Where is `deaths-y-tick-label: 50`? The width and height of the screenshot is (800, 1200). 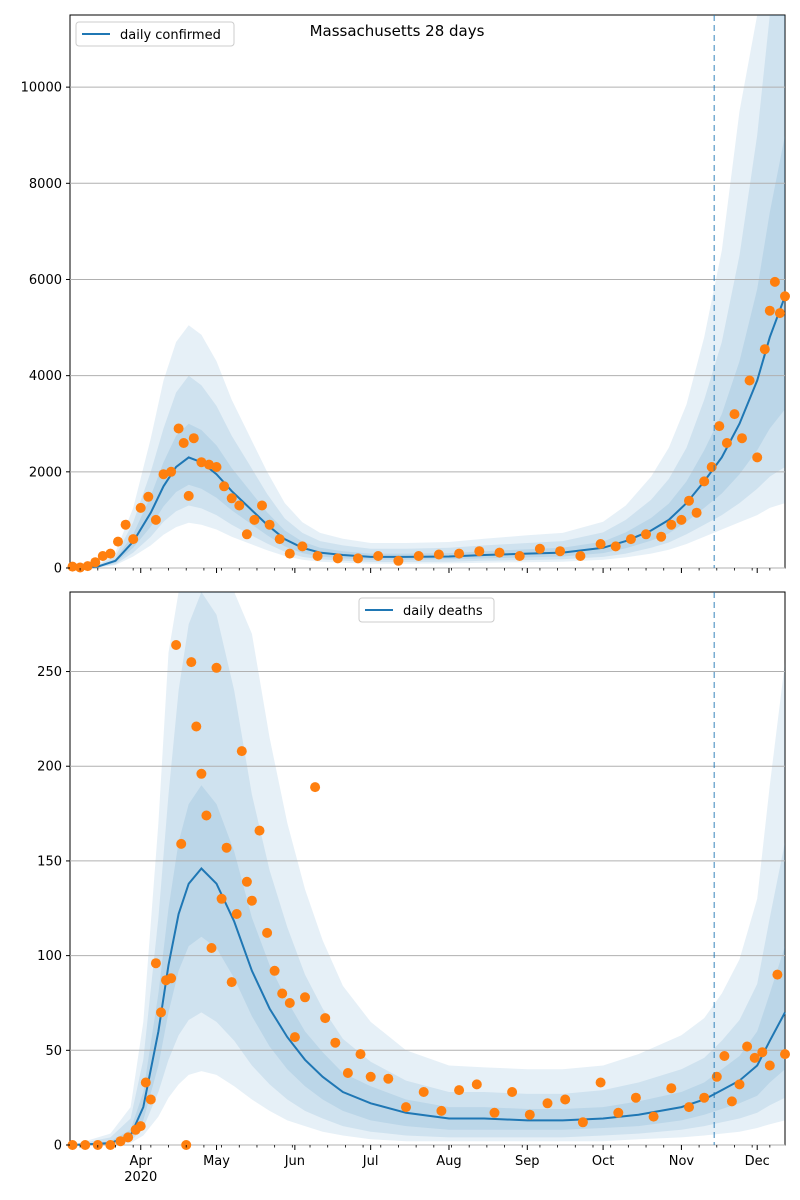
deaths-y-tick-label: 50 is located at coordinates (53, 1051).